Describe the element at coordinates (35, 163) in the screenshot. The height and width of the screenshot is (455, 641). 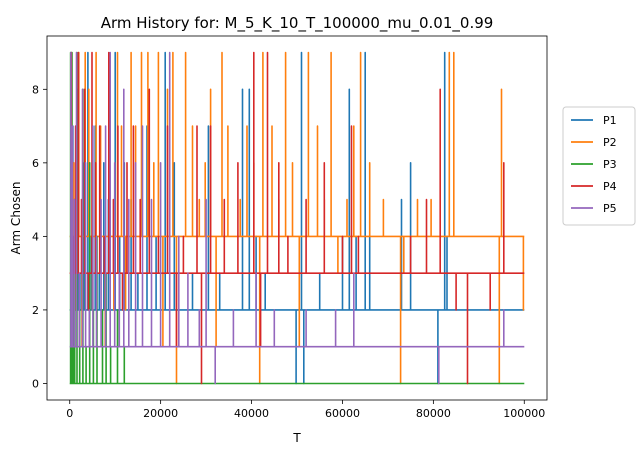
I see `y-tick-label: 6` at that location.